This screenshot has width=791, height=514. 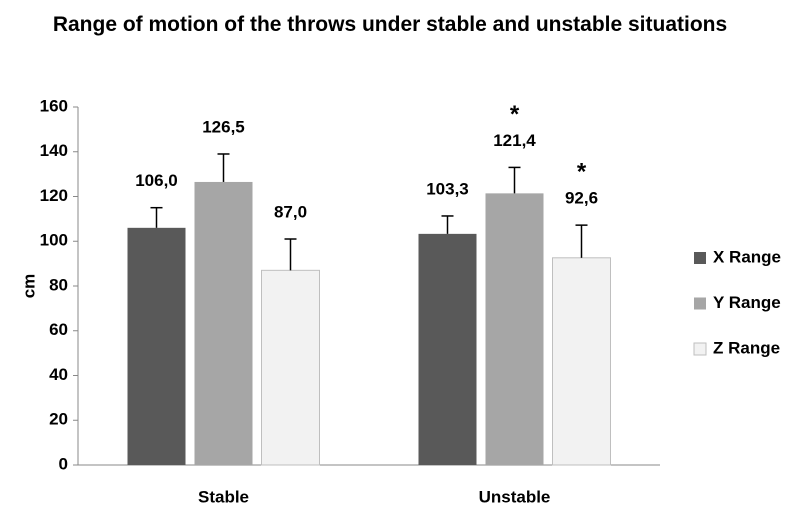 What do you see at coordinates (58, 284) in the screenshot?
I see `y-tick-label: 80` at bounding box center [58, 284].